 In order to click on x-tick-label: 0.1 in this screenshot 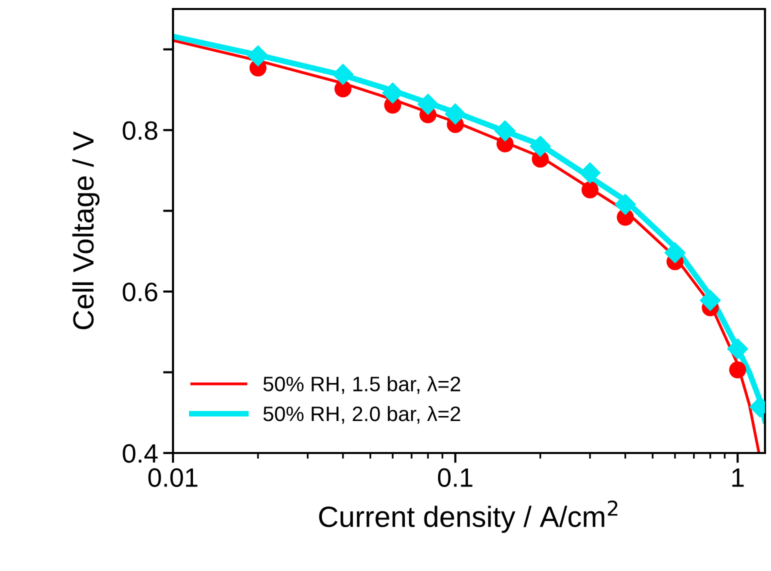, I will do `click(455, 477)`.